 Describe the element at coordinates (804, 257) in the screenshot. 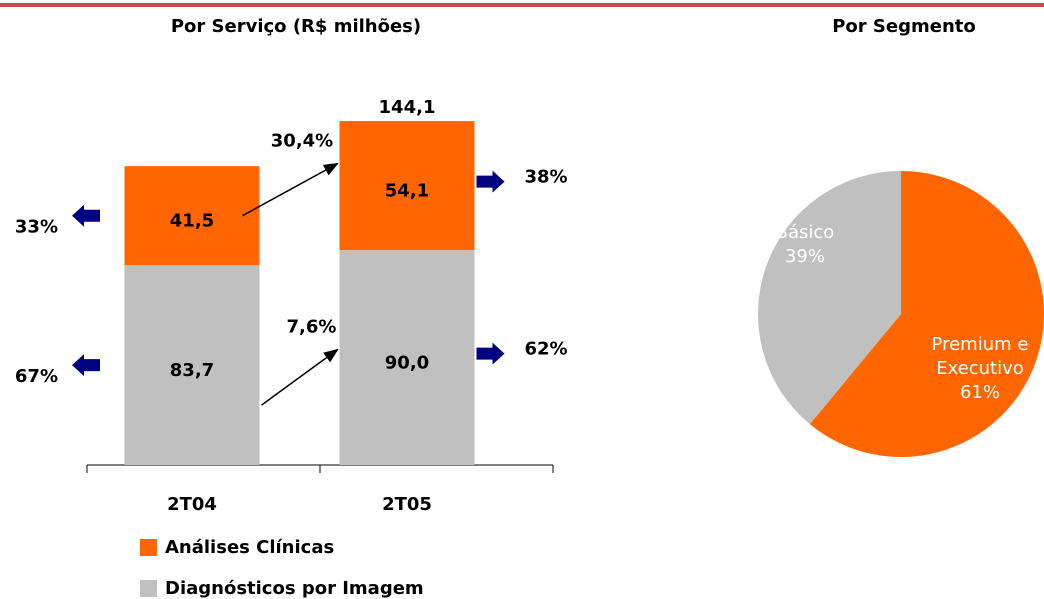

I see `slice-value: 39%` at that location.